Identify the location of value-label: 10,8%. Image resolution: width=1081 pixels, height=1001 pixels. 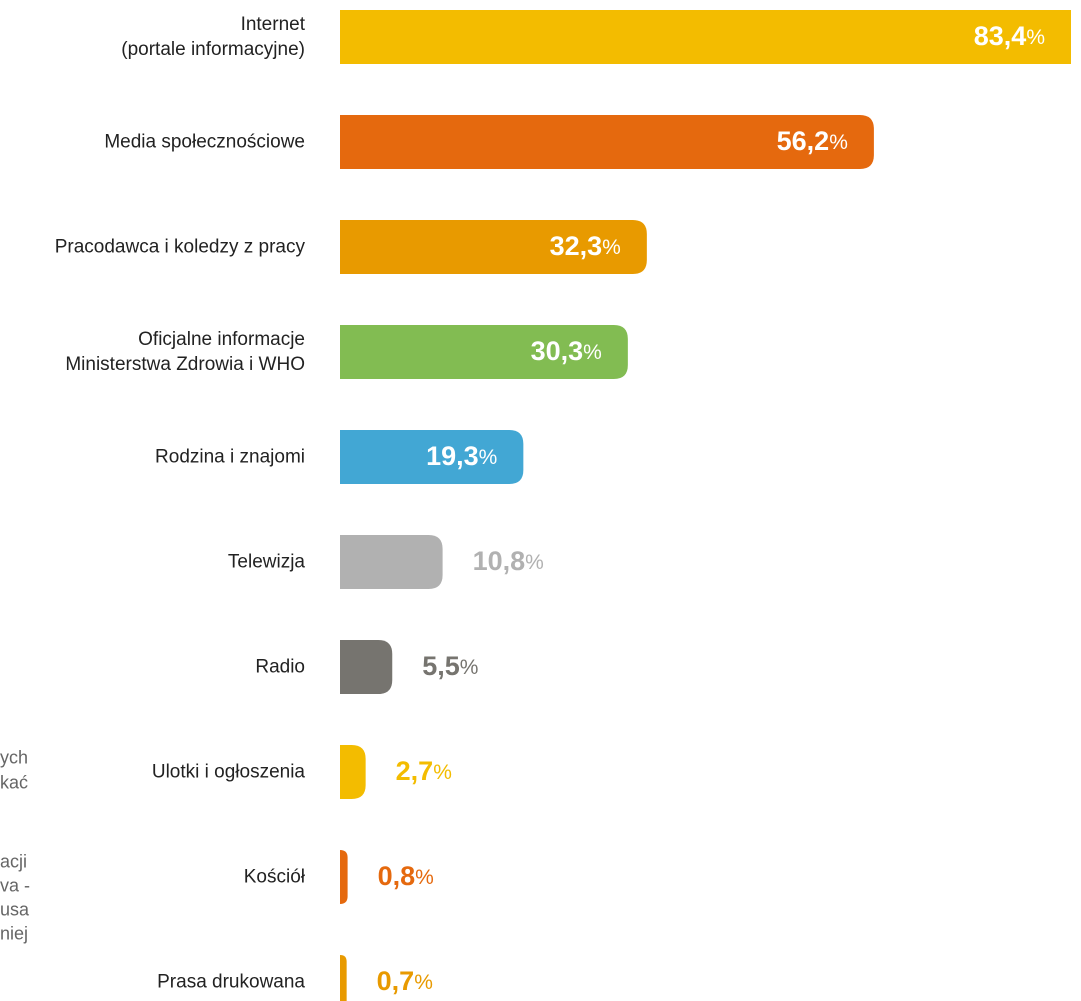
(508, 561).